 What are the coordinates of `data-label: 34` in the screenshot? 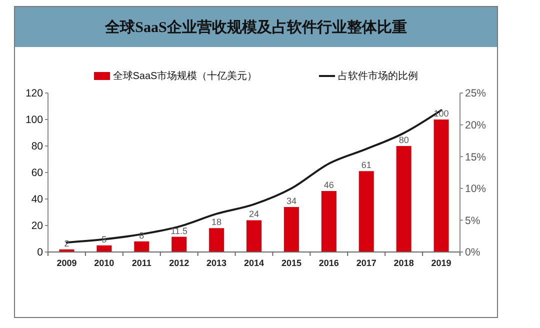 It's located at (291, 201).